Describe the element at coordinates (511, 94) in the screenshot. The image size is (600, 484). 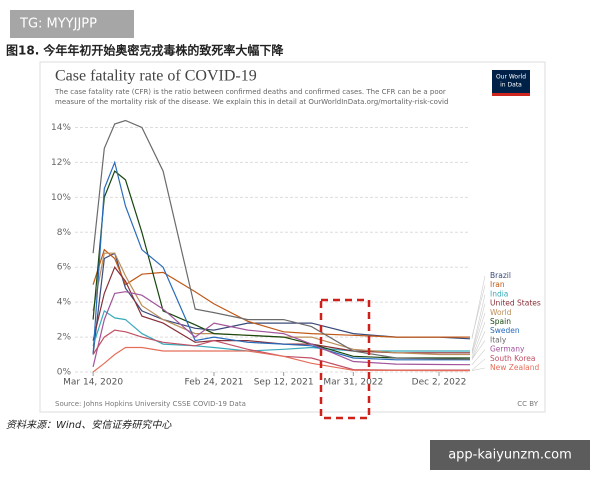
I see `logo-bar` at that location.